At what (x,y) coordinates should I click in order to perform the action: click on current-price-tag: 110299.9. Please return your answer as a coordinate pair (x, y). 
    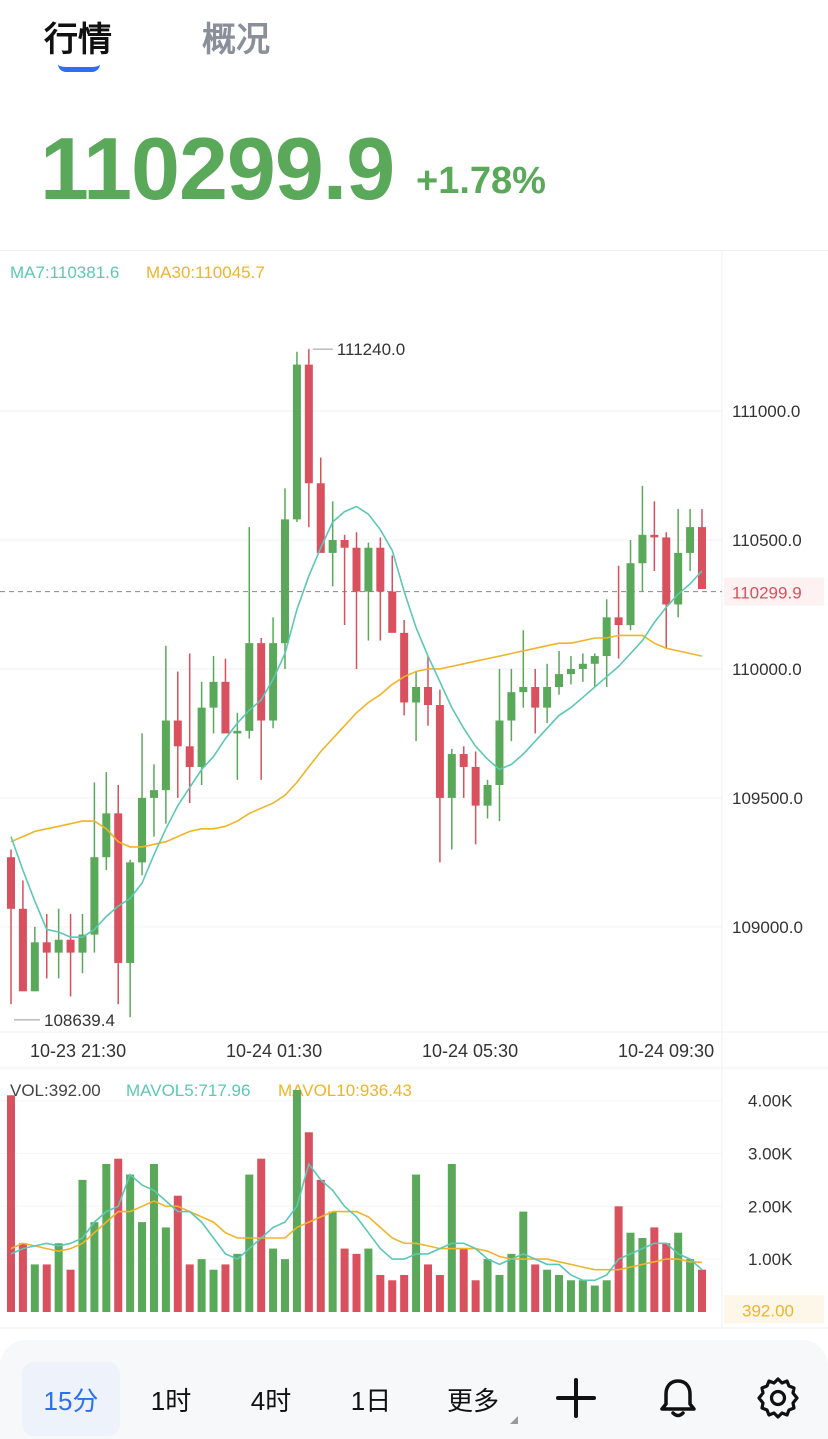
    Looking at the image, I should click on (767, 593).